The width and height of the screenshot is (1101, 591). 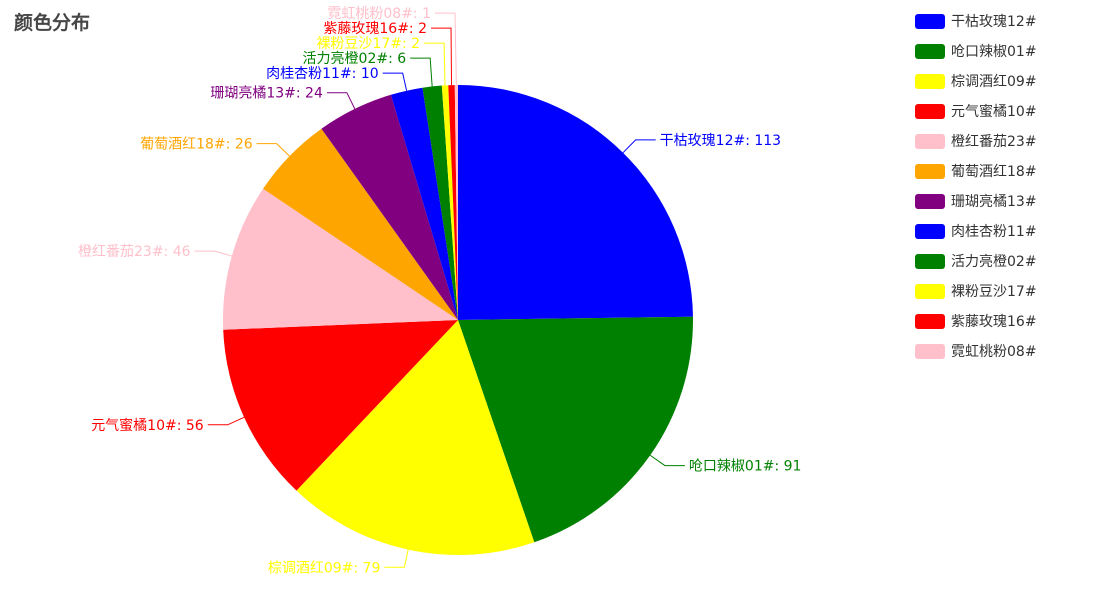 I want to click on data-label: 活力亮橙02#: 6, so click(x=355, y=58).